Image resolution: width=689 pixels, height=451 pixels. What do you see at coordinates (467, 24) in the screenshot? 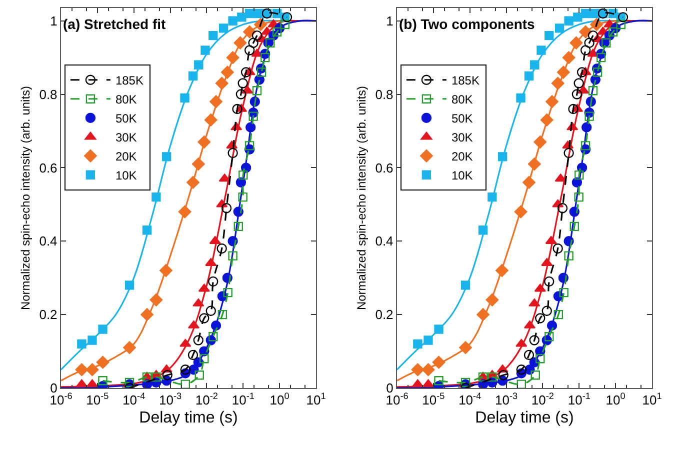
I see `text: (b) Two components` at bounding box center [467, 24].